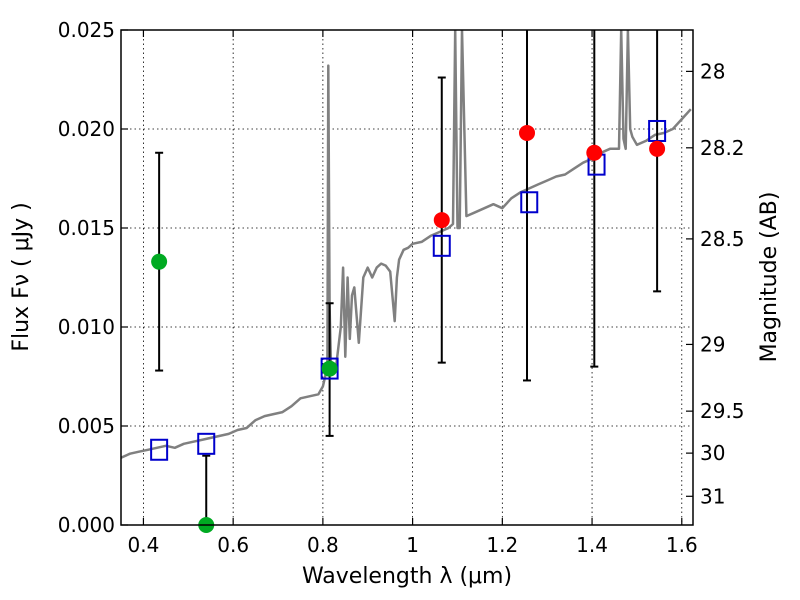 This screenshot has height=600, width=800. Describe the element at coordinates (769, 277) in the screenshot. I see `y2-axis-label: Magnitude (AB)` at that location.